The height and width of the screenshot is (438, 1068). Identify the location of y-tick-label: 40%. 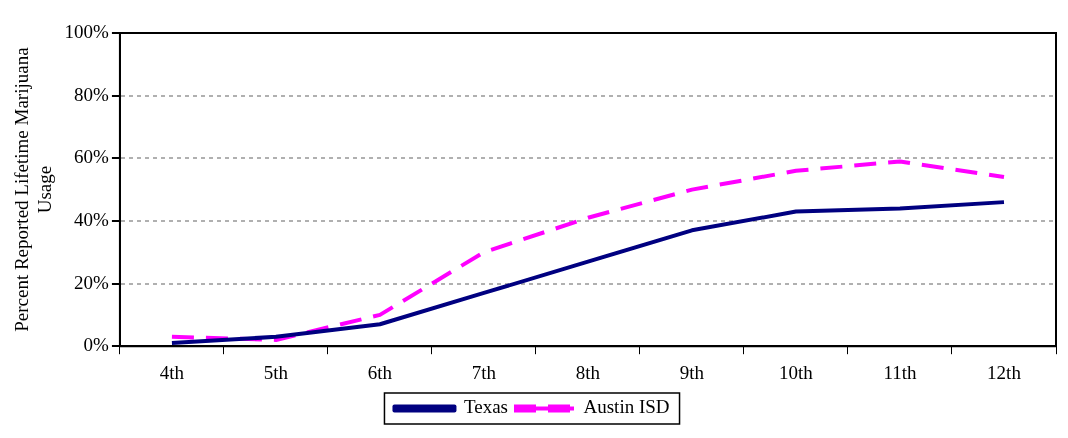
(92, 219).